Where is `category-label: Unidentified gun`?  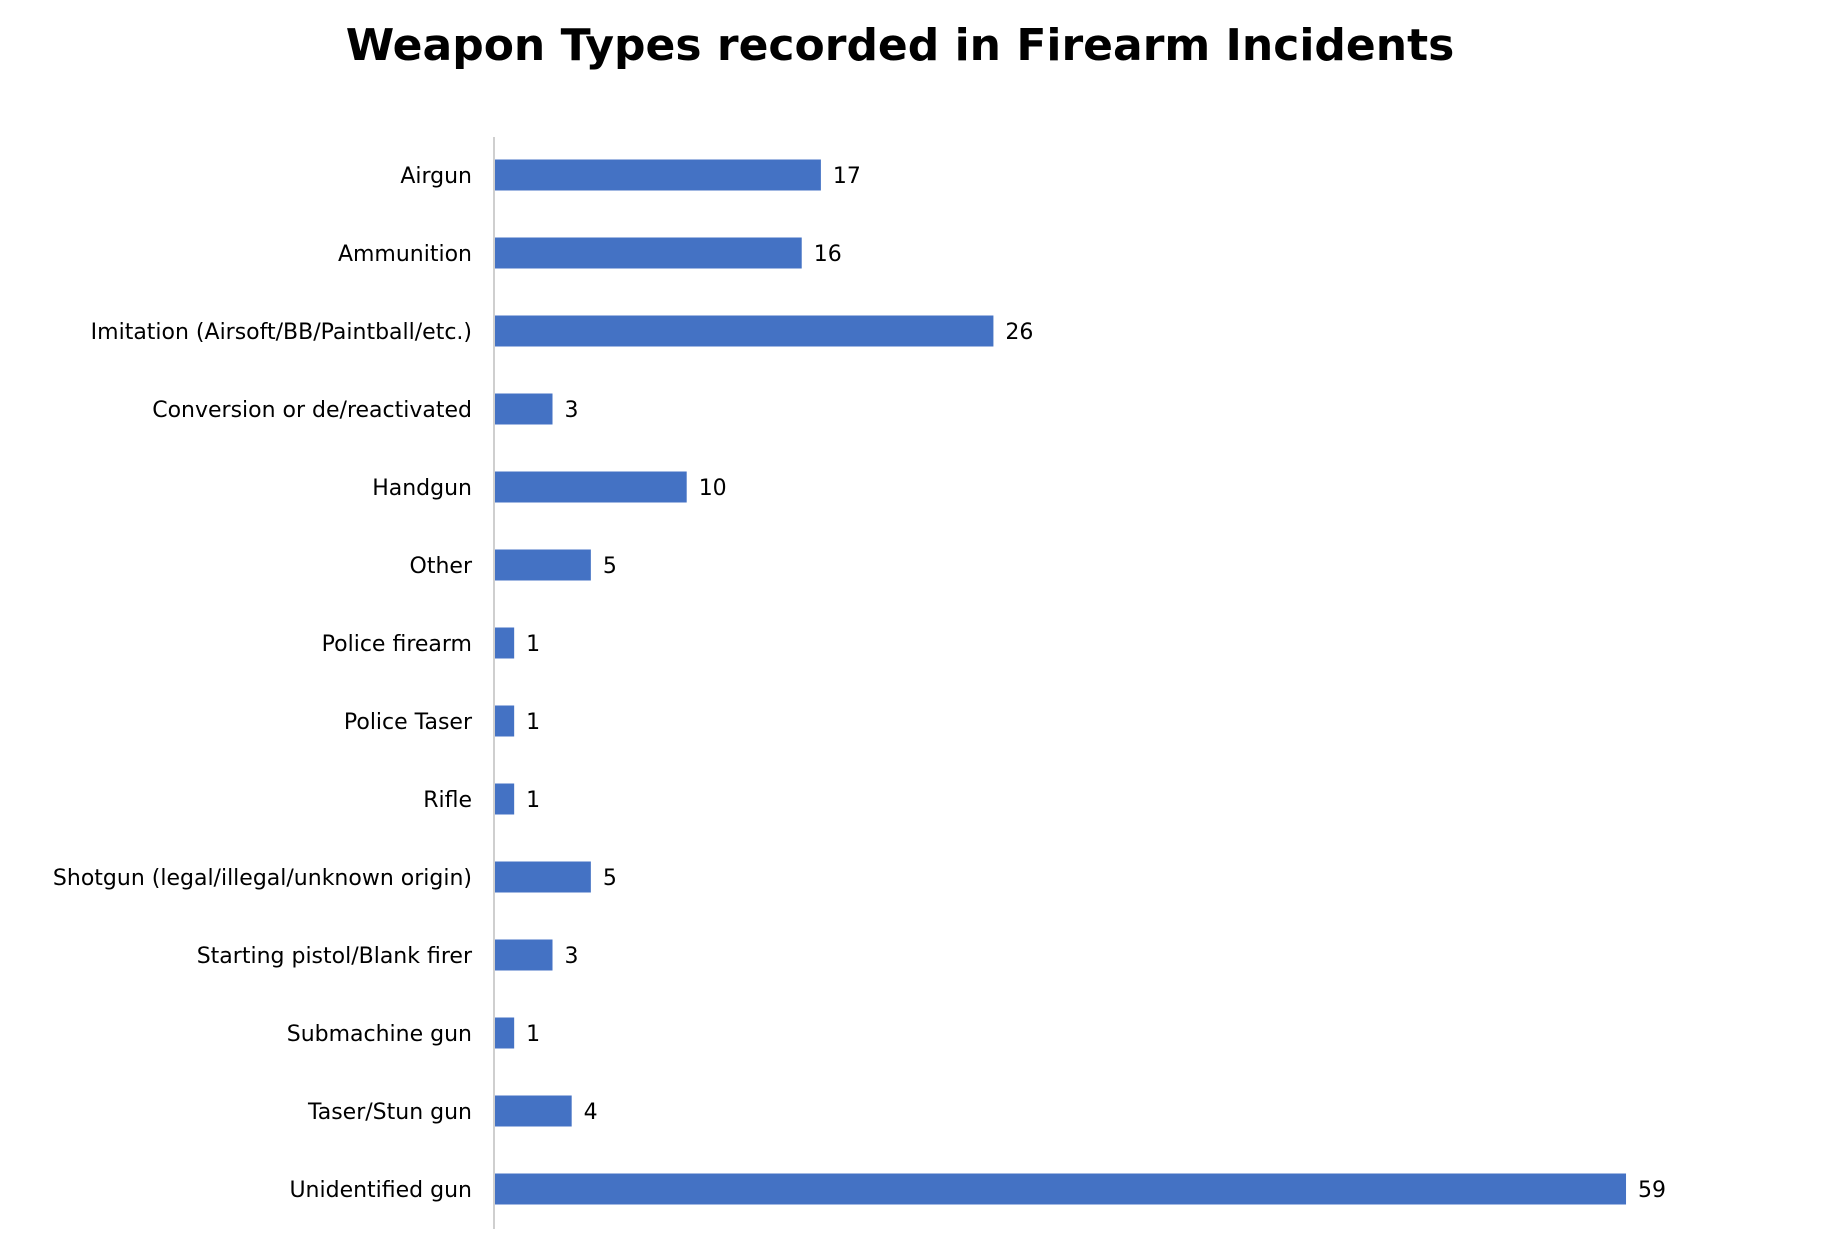 category-label: Unidentified gun is located at coordinates (380, 1190).